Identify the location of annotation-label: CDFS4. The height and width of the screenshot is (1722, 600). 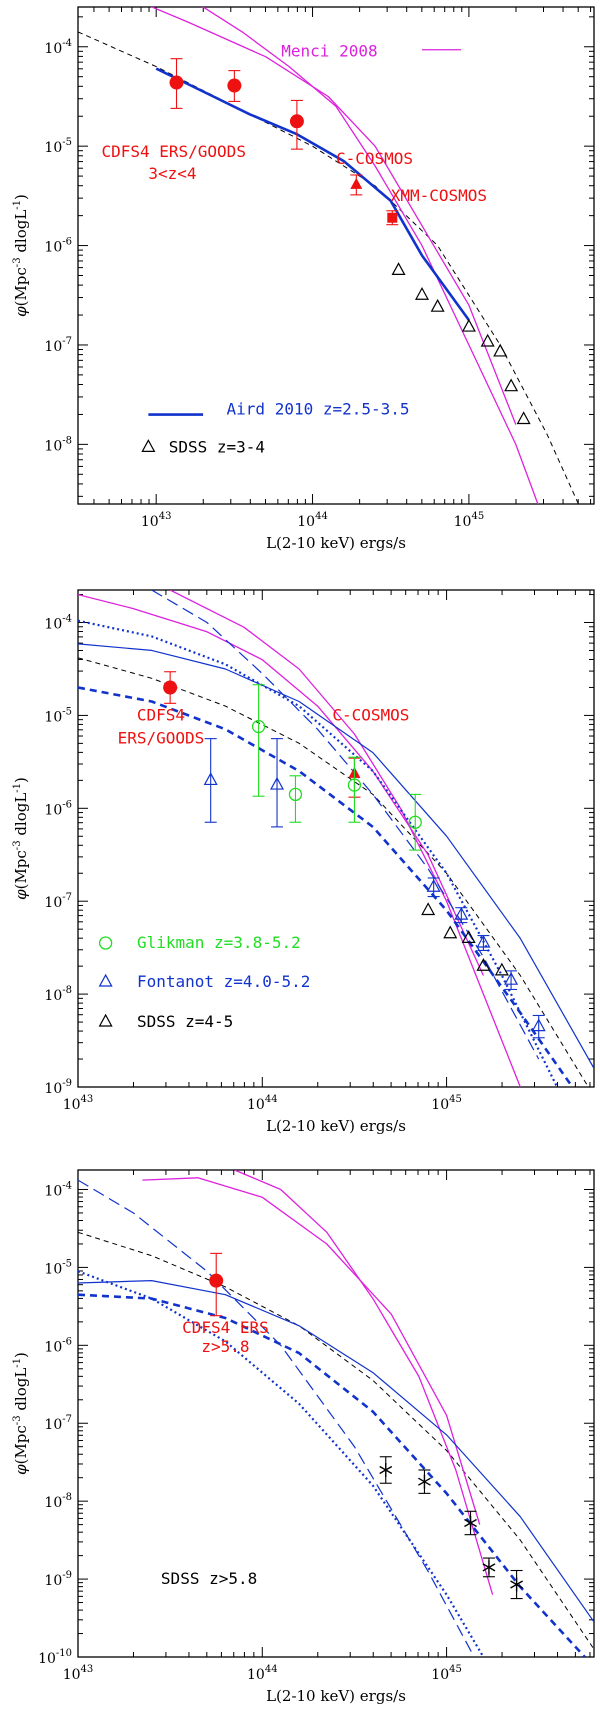
(161, 714).